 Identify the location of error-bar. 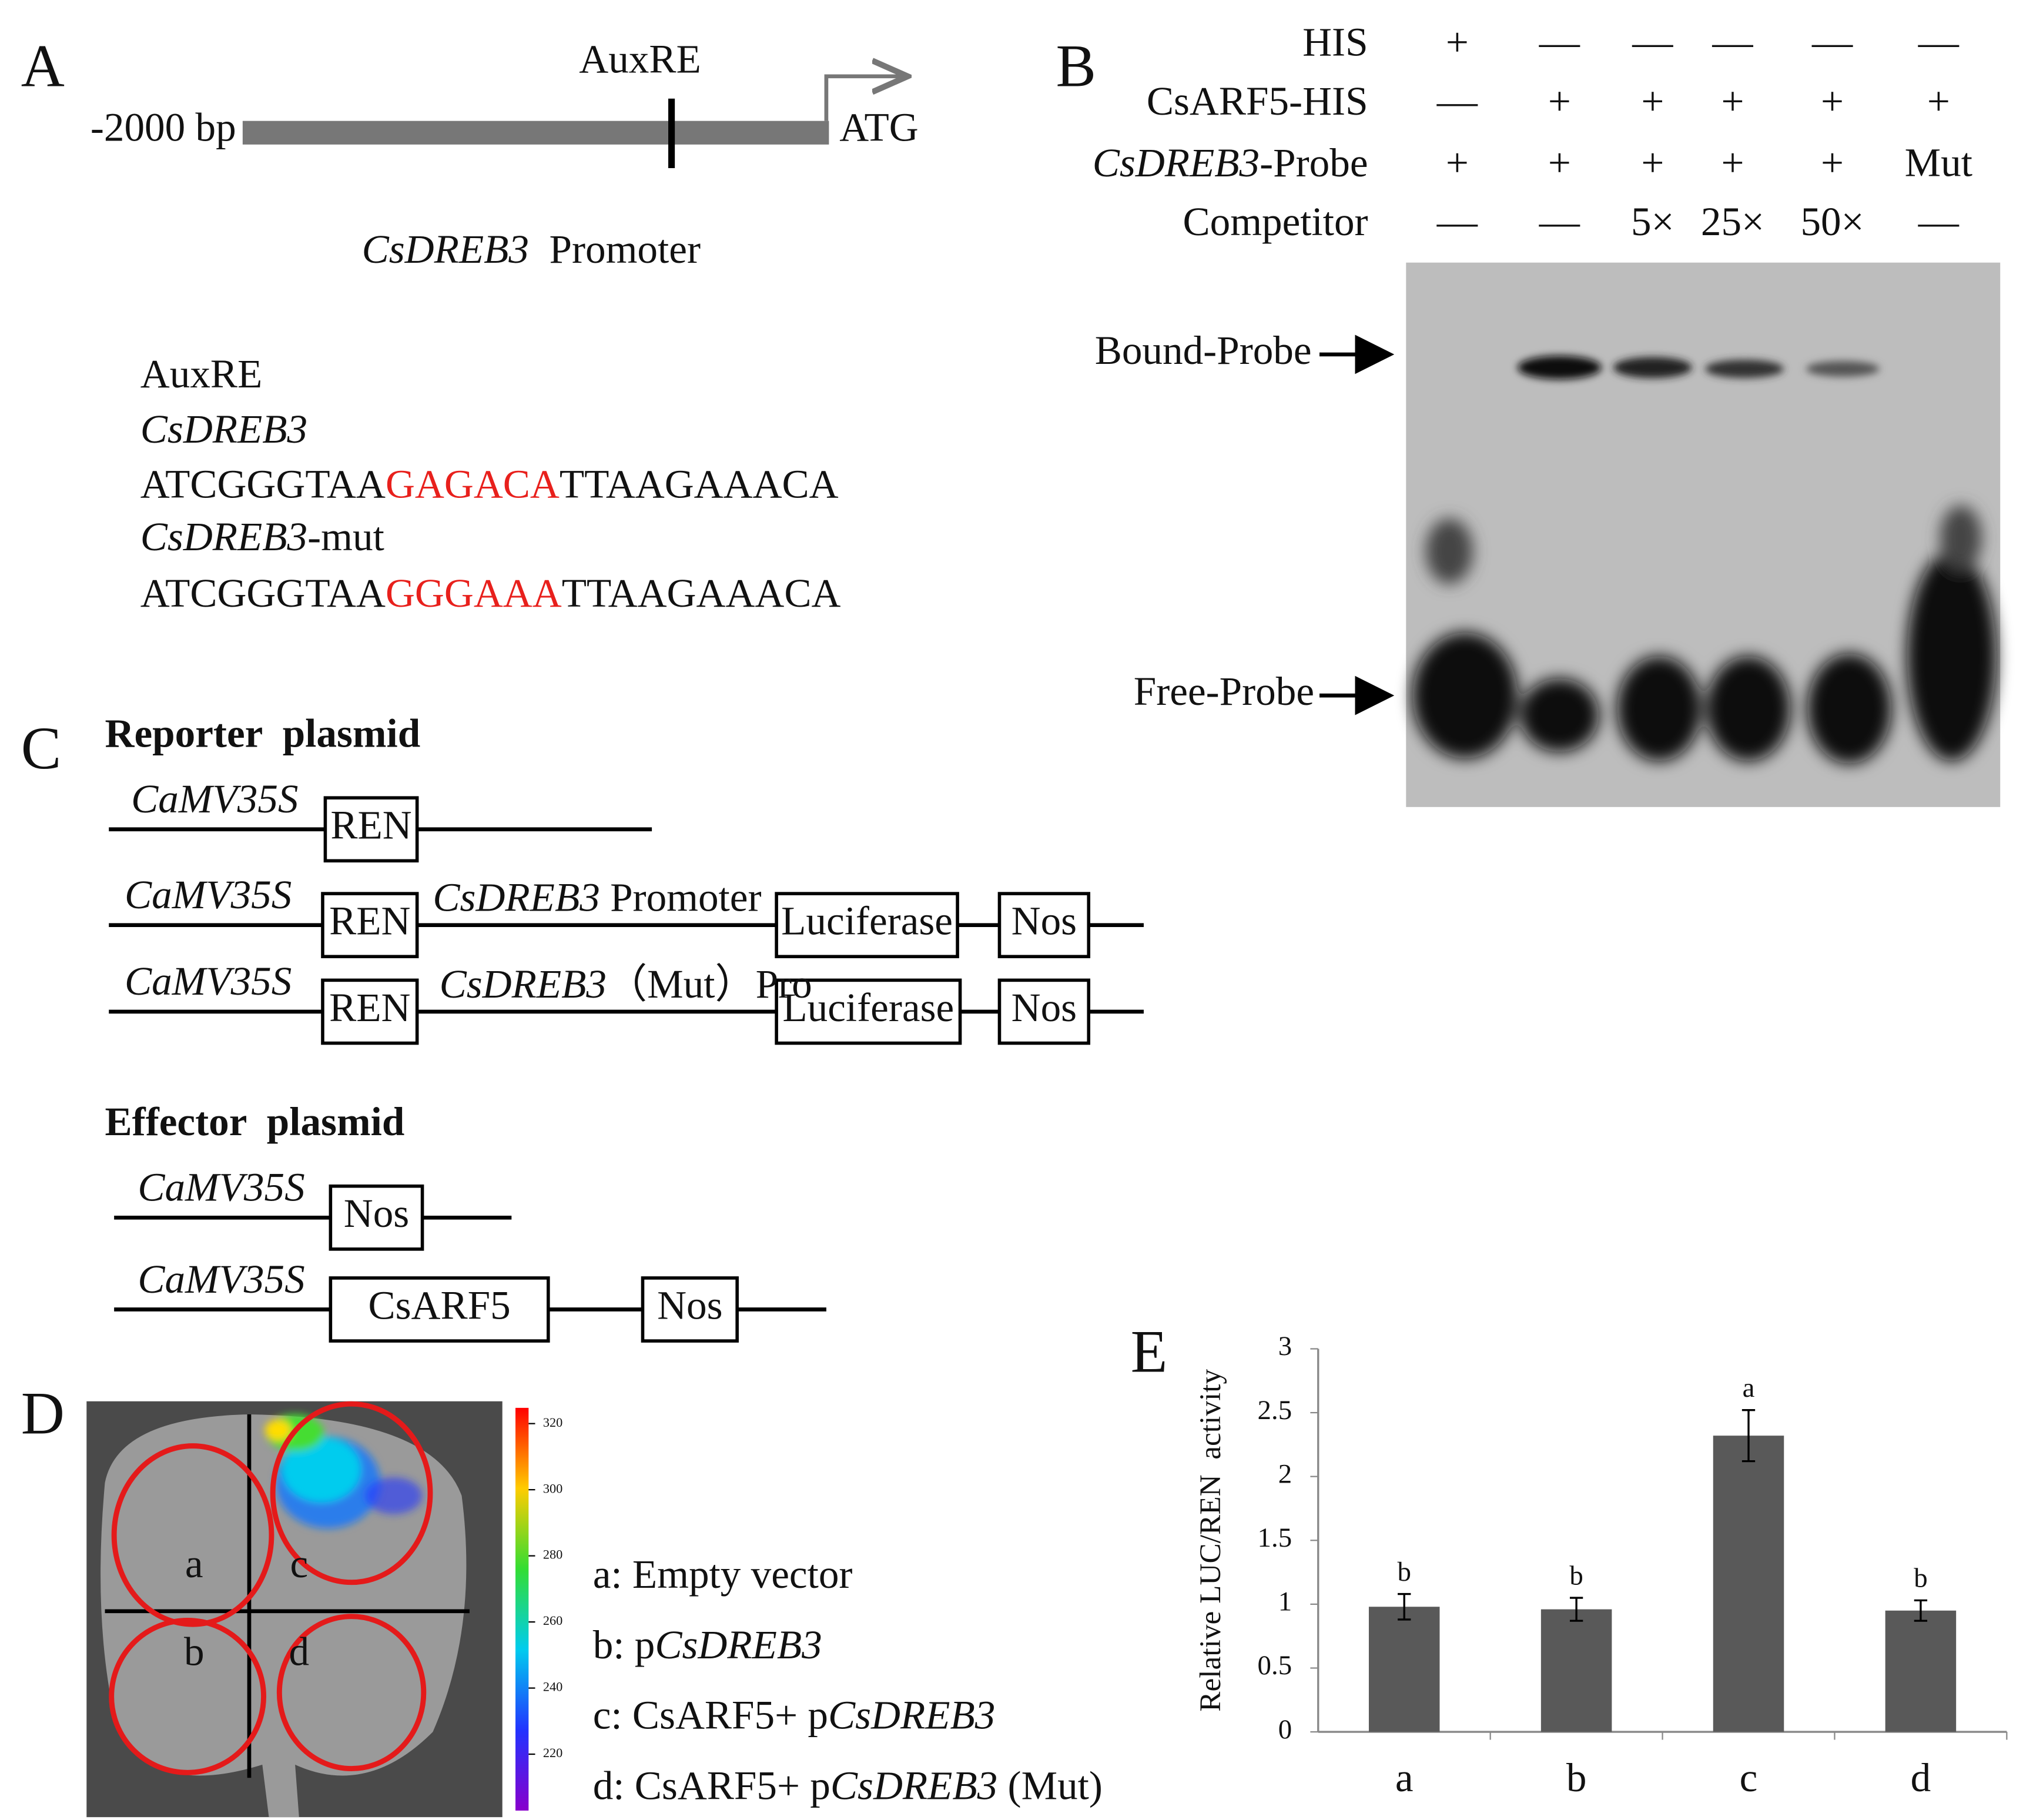
(1748, 1436).